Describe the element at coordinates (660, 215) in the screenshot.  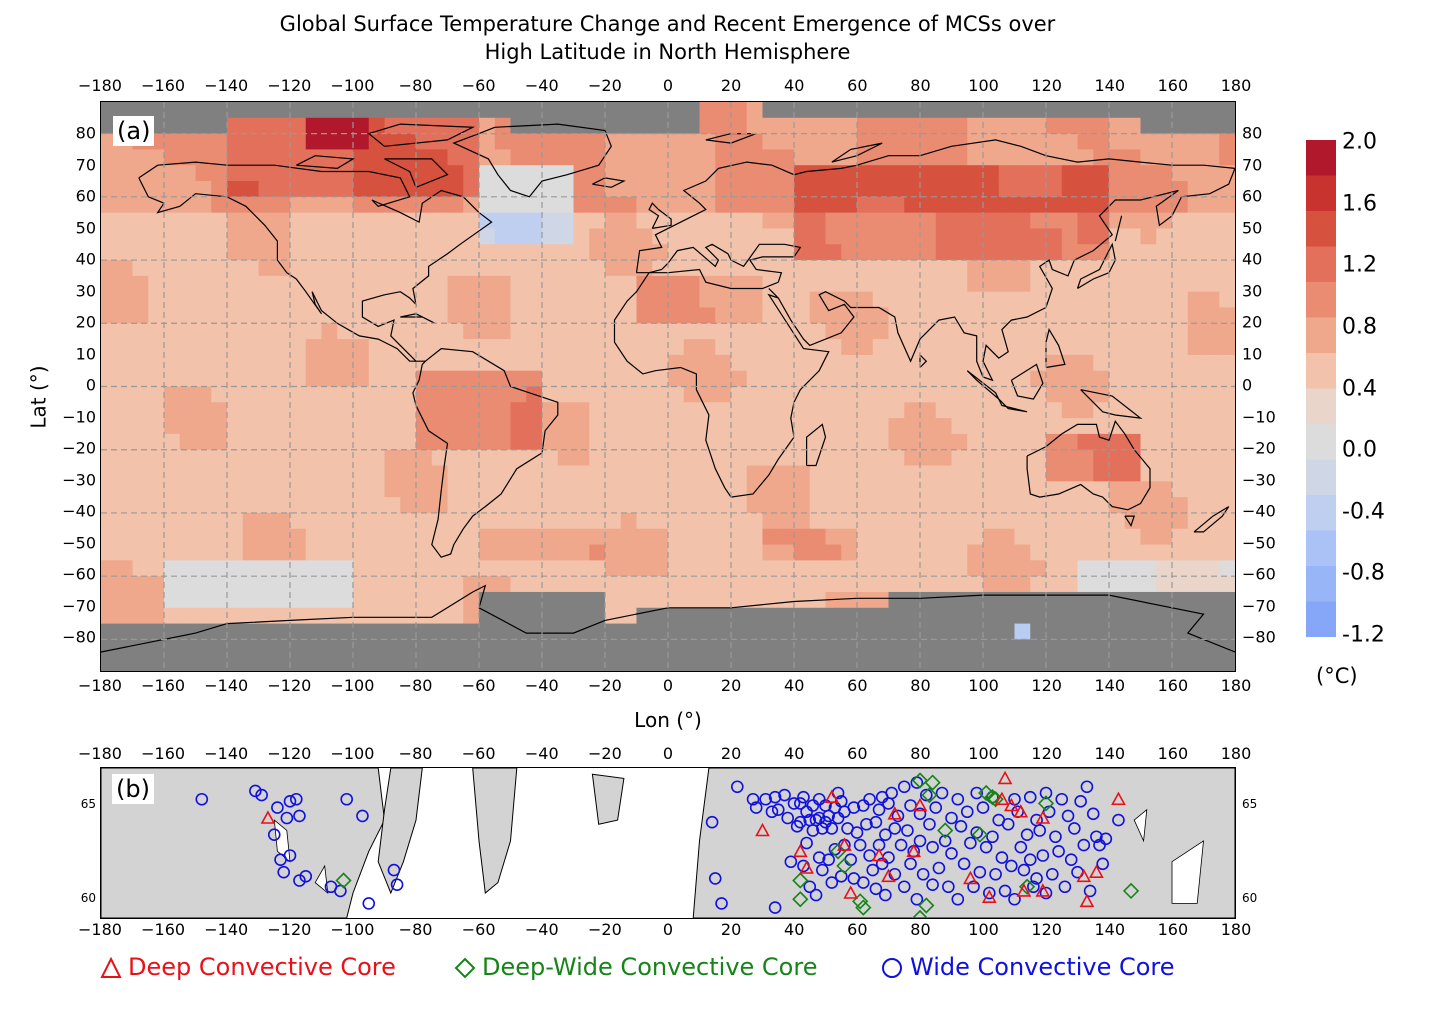
I see `coastline-uk` at that location.